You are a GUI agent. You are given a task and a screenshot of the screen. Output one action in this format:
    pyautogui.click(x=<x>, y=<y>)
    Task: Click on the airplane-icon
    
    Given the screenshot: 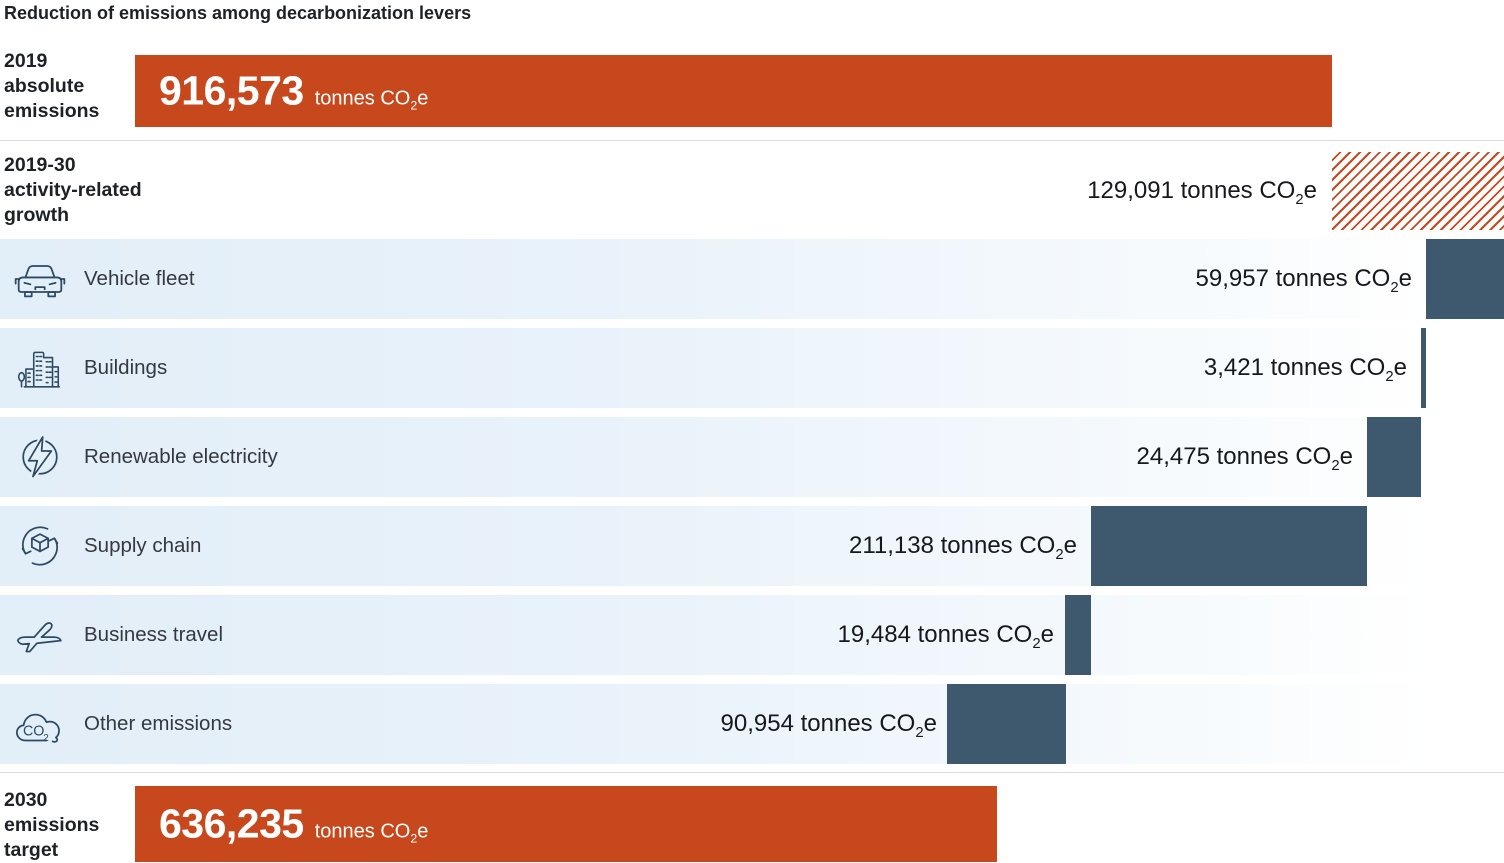 What is the action you would take?
    pyautogui.click(x=40, y=635)
    